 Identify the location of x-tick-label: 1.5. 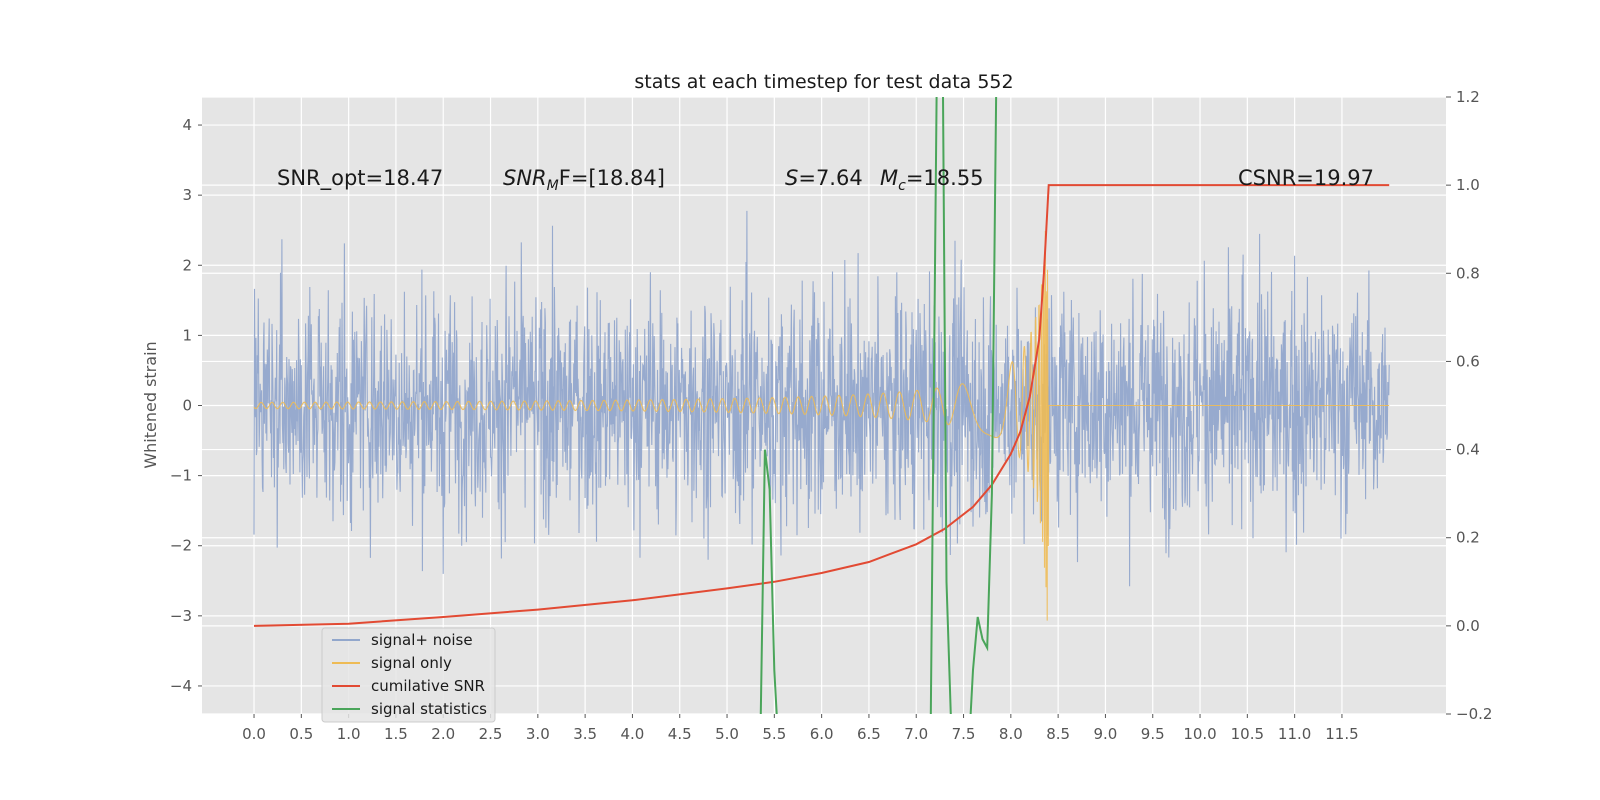
(396, 734).